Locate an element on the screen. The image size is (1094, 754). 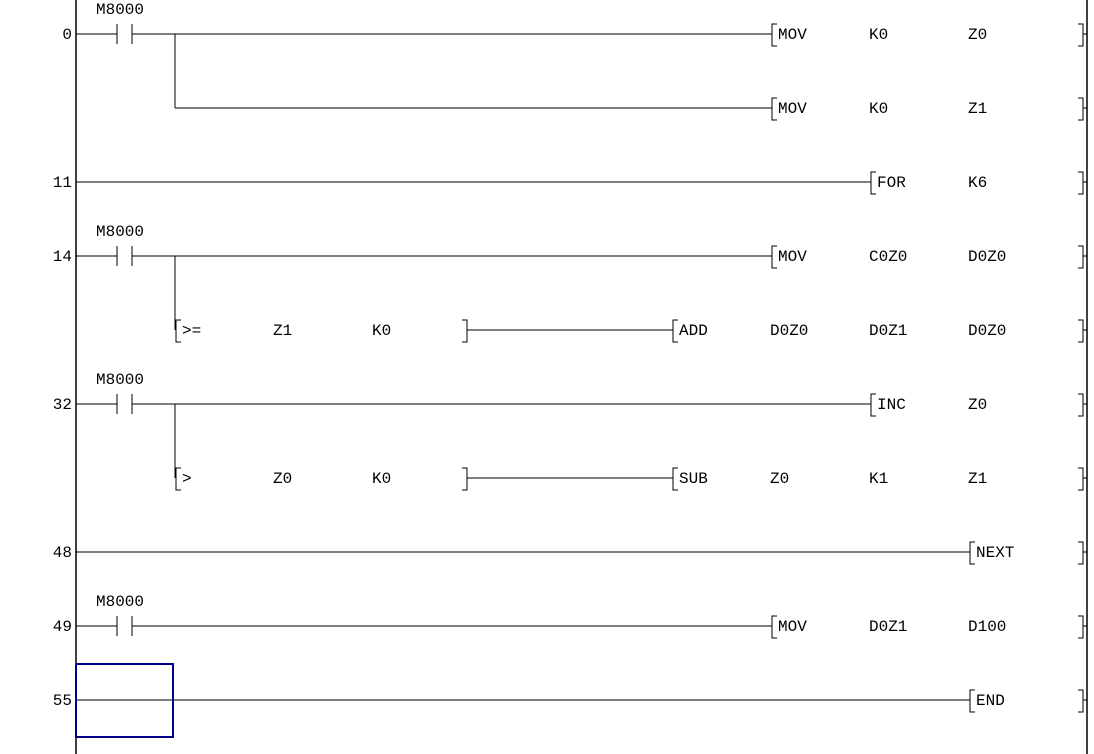
compare-operand: Z0 is located at coordinates (282, 479).